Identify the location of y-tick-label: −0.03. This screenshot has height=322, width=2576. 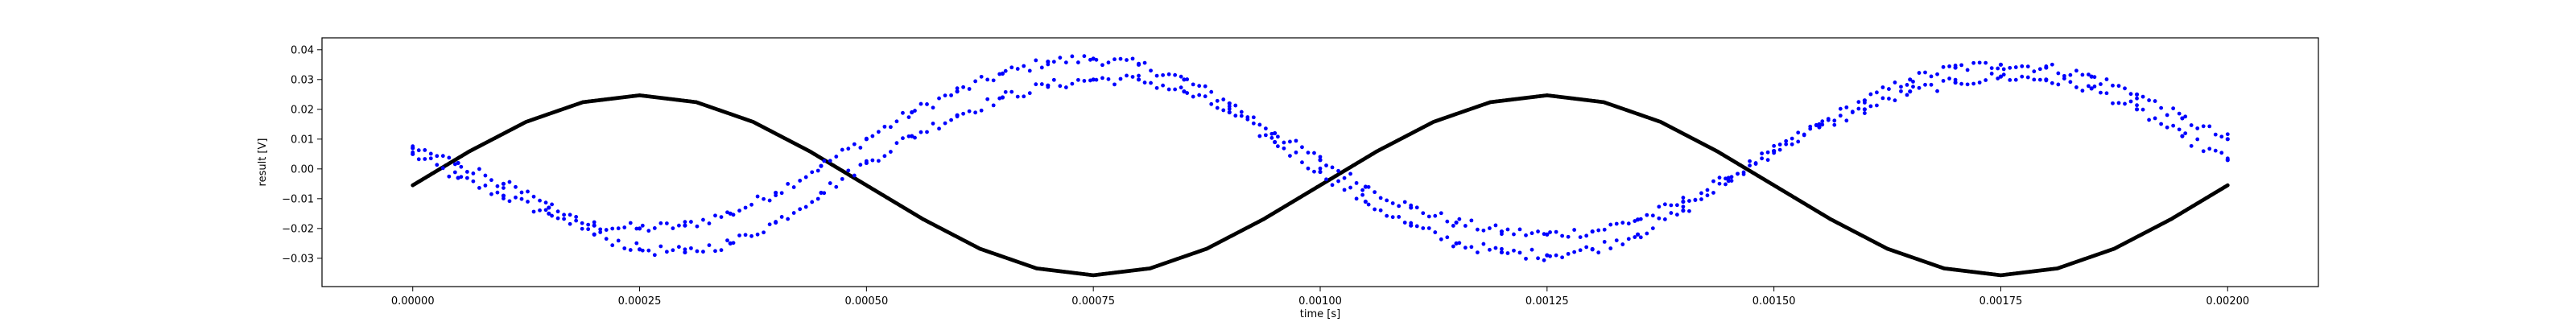
(298, 259).